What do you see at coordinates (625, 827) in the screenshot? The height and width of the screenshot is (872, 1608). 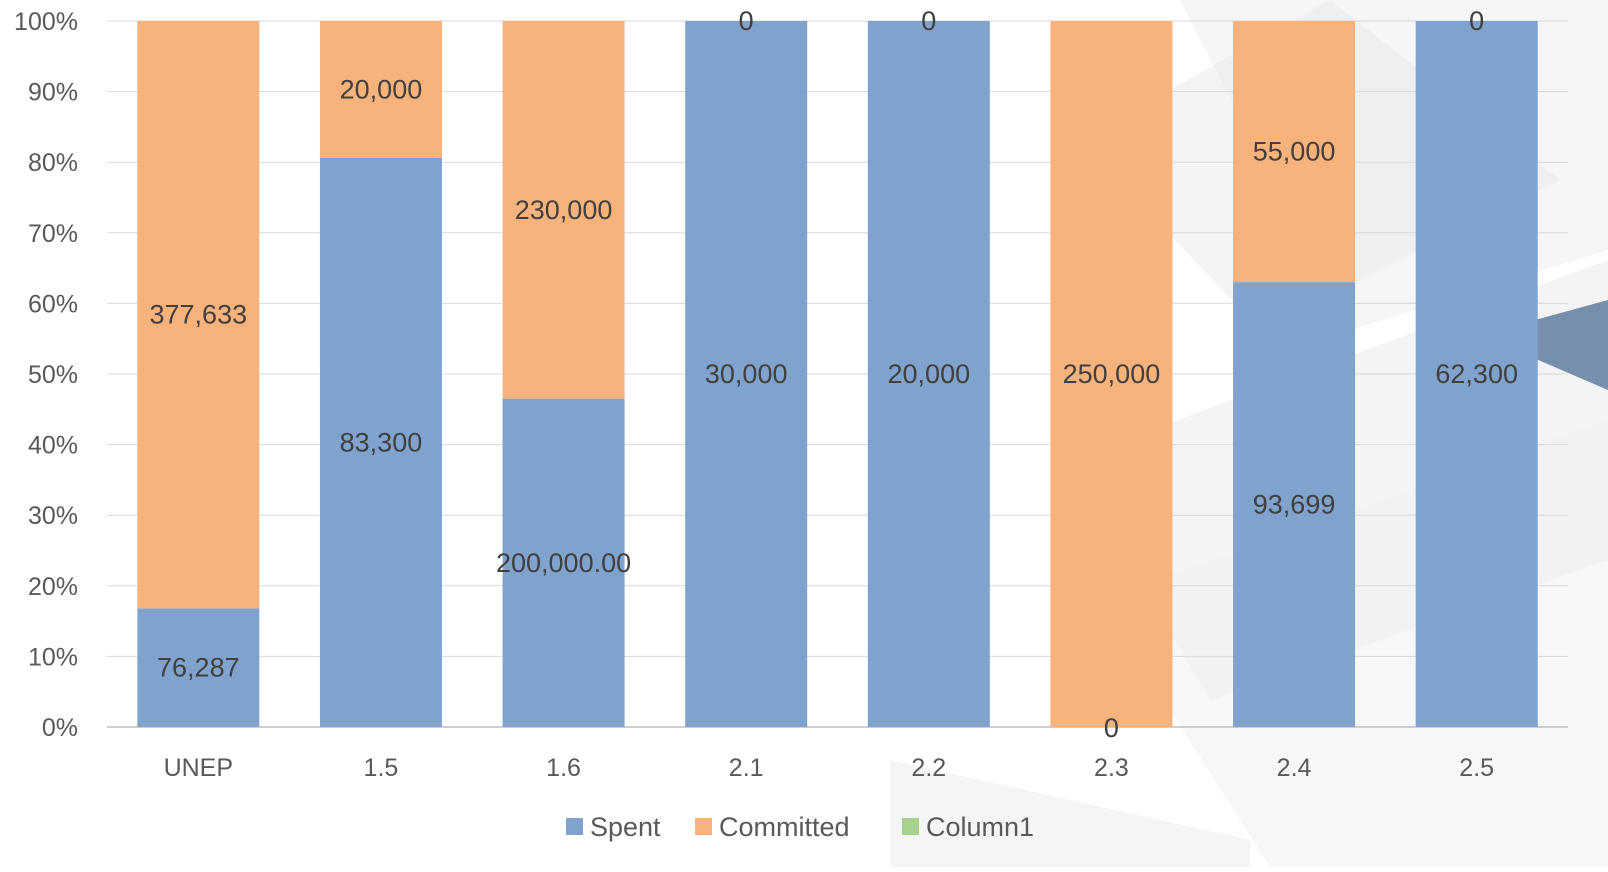 I see `legend-label-spent: Spent` at bounding box center [625, 827].